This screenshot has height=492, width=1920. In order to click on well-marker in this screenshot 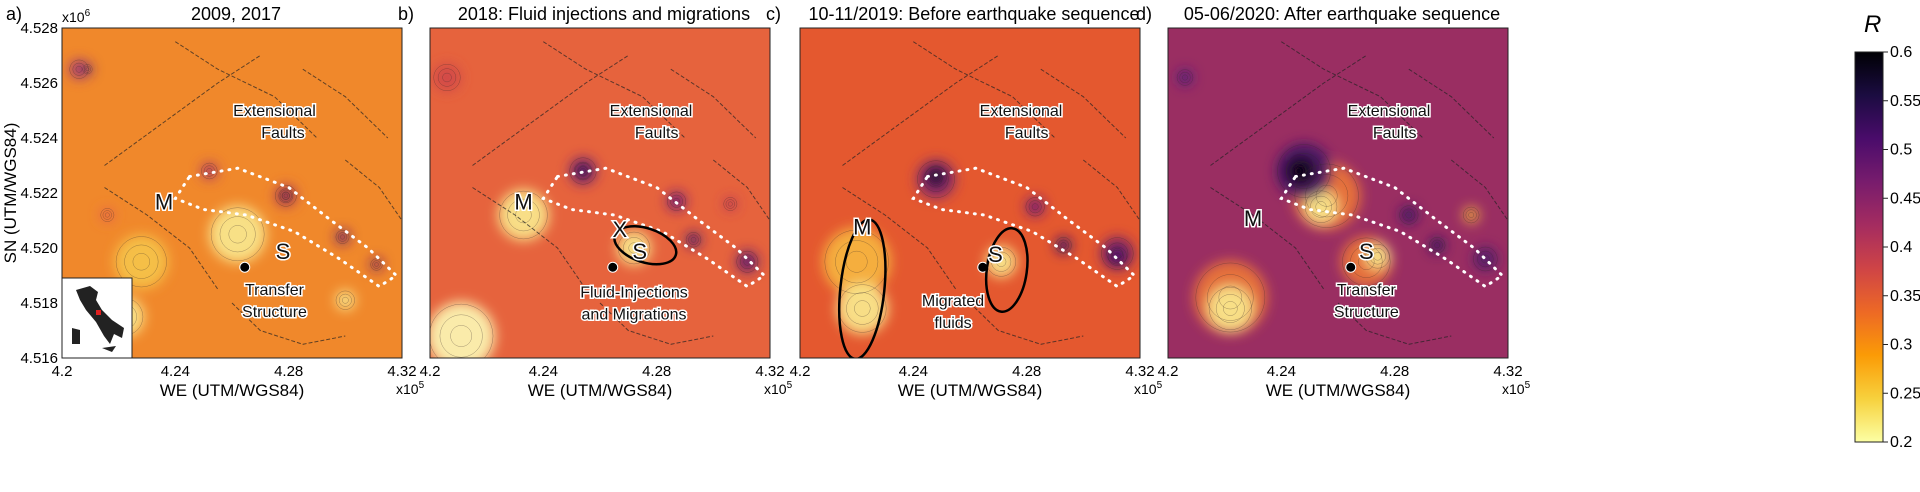, I will do `click(1351, 267)`.